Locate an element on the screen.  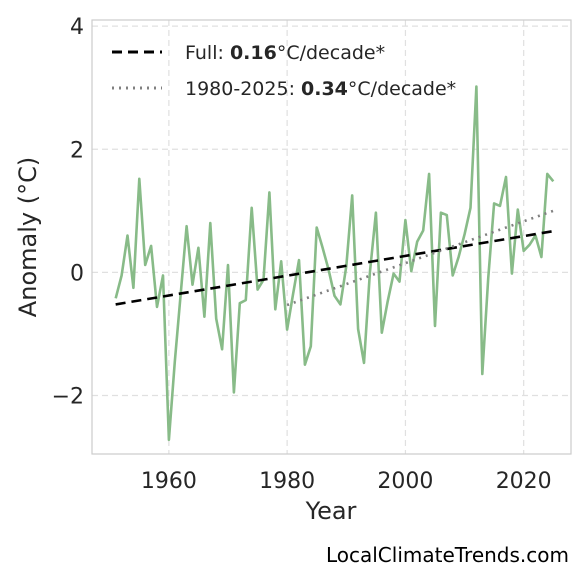
y-tick-labels: −2 0 2 4 is located at coordinates (68, 212).